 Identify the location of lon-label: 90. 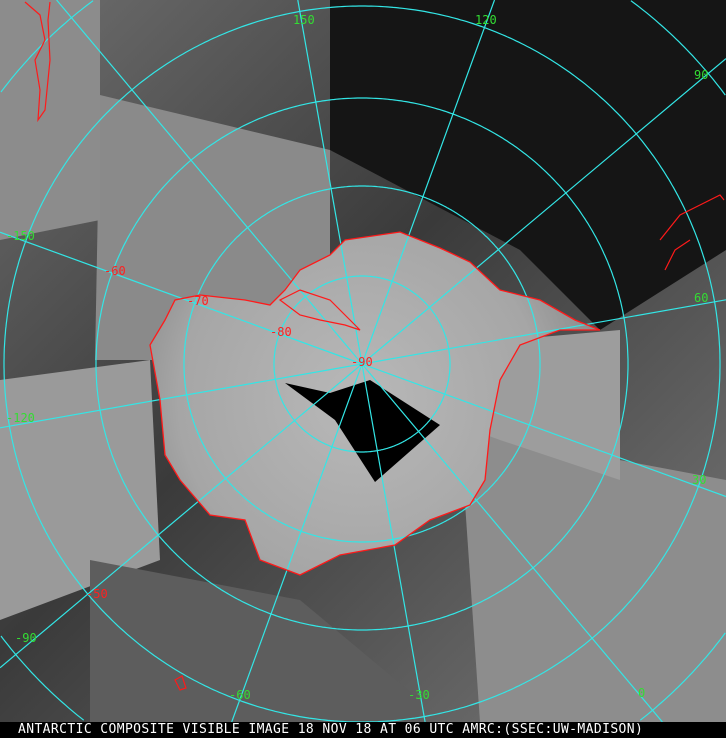
(701, 75).